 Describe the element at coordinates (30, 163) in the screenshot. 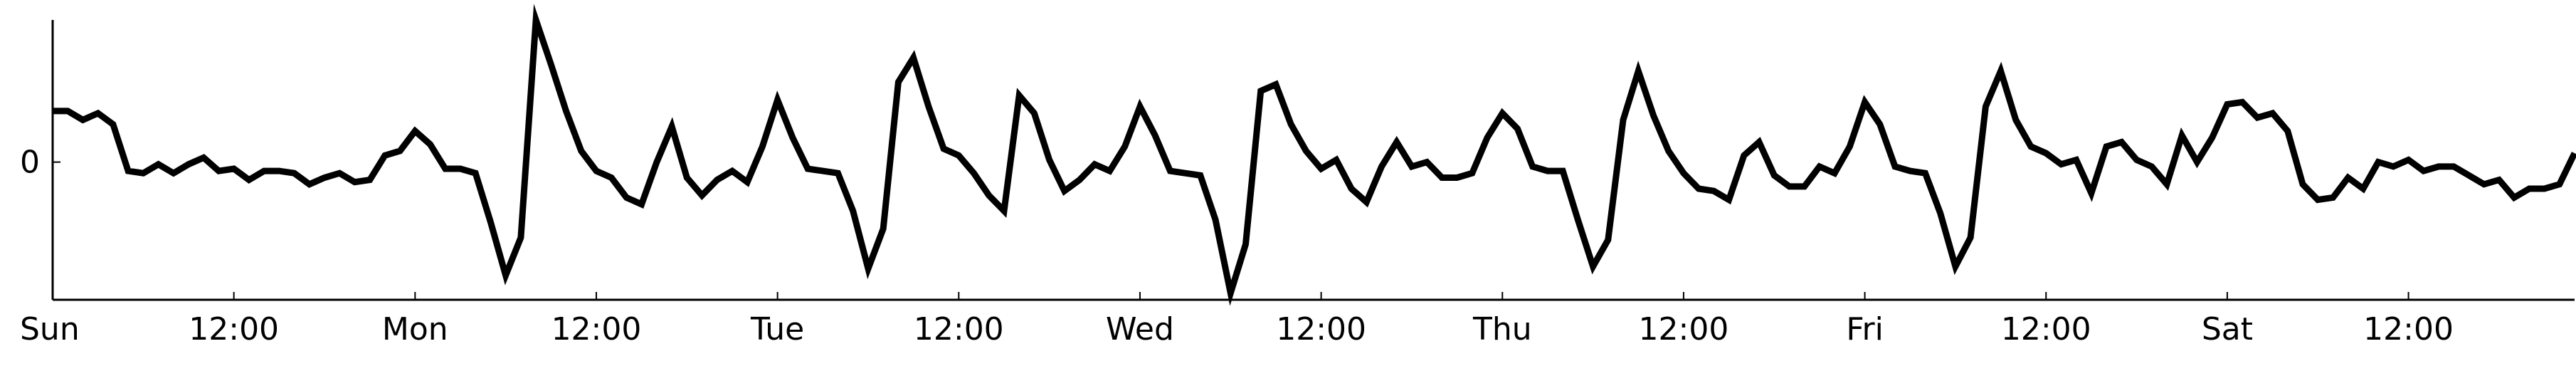

I see `y-tick-label: 0` at that location.